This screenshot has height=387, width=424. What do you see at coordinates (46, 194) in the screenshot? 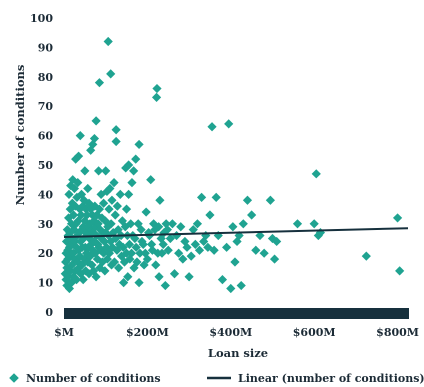
I see `y-tick-label: 40` at bounding box center [46, 194].